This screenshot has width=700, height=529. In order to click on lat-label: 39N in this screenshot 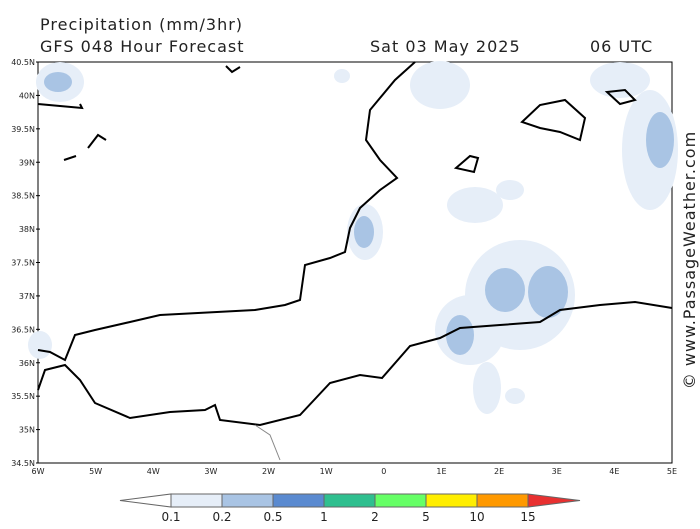, I will do `click(27, 162)`.